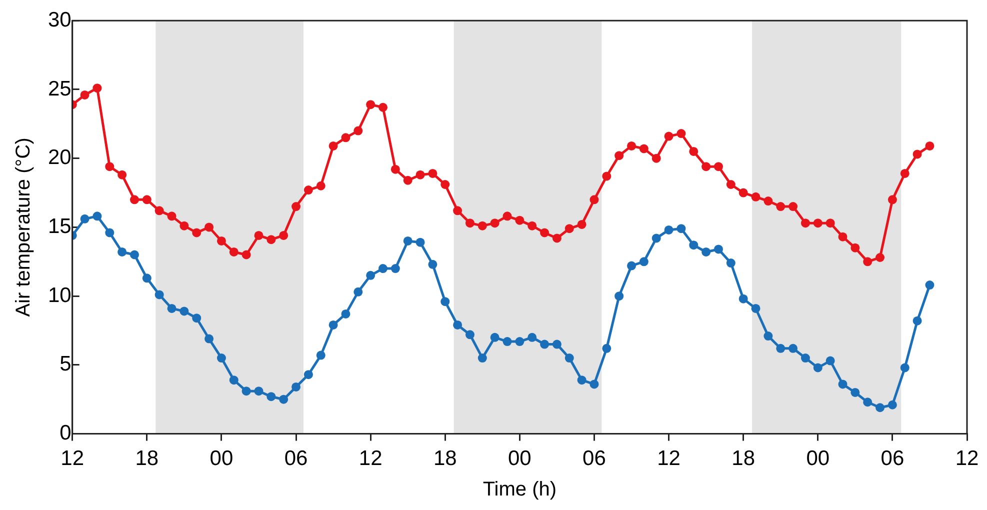  What do you see at coordinates (66, 364) in the screenshot?
I see `y-tick-label: 5` at bounding box center [66, 364].